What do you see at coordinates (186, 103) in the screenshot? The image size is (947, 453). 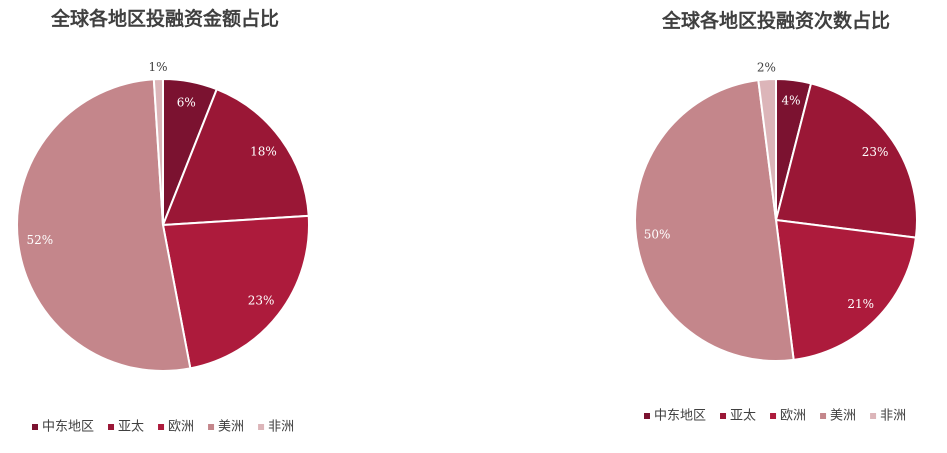 I see `data-label: 6%` at bounding box center [186, 103].